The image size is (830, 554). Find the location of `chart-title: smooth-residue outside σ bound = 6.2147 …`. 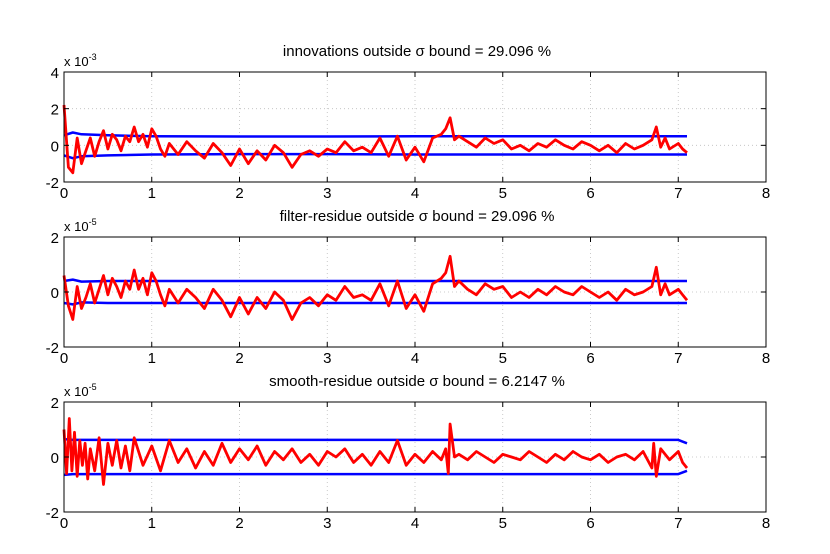

chart-title: smooth-residue outside σ bound = 6.2147 … is located at coordinates (417, 381).